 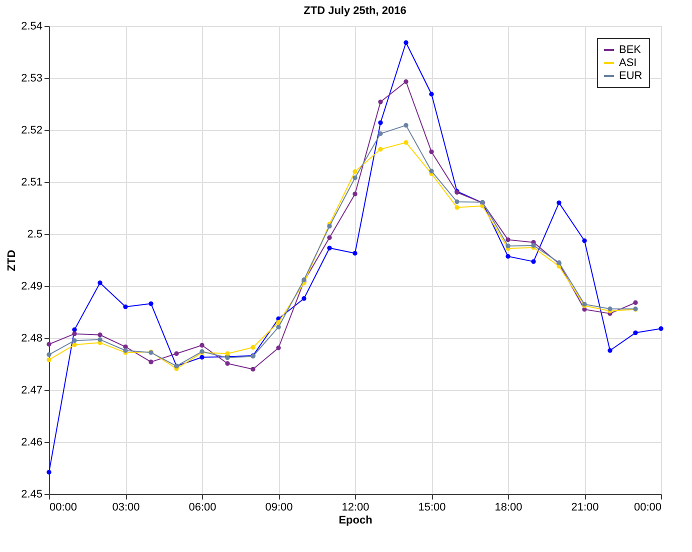 What do you see at coordinates (355, 520) in the screenshot?
I see `x-axis-title: Epoch` at bounding box center [355, 520].